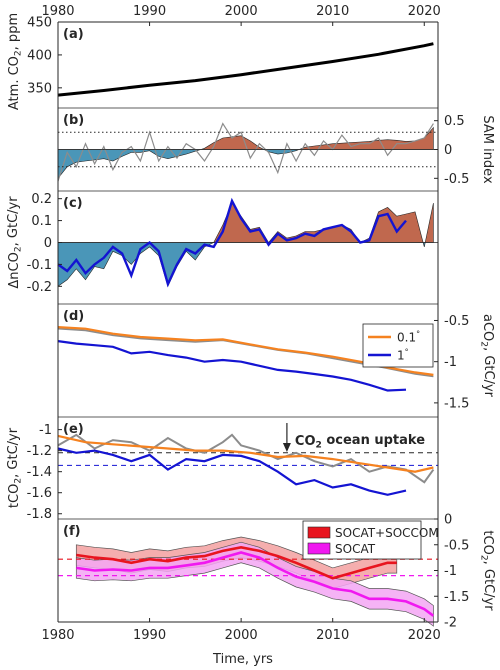  I want to click on panel-2-y-tick-label-1: -0.1, so click(39, 265).